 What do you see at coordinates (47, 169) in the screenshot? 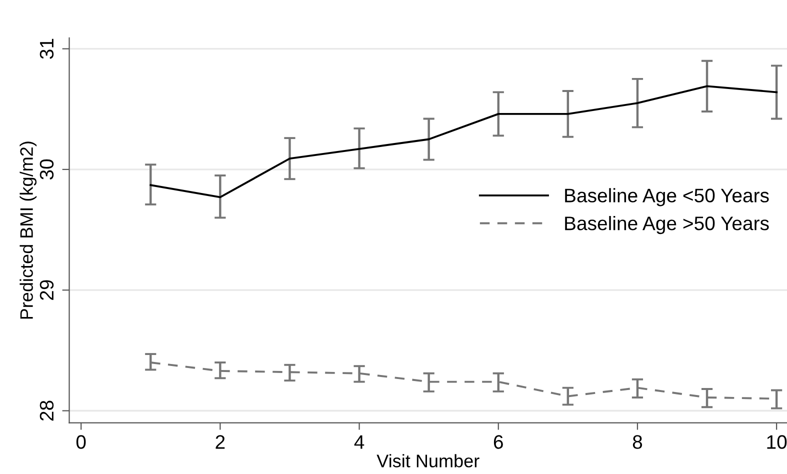
I see `y-tick-label: 30` at bounding box center [47, 169].